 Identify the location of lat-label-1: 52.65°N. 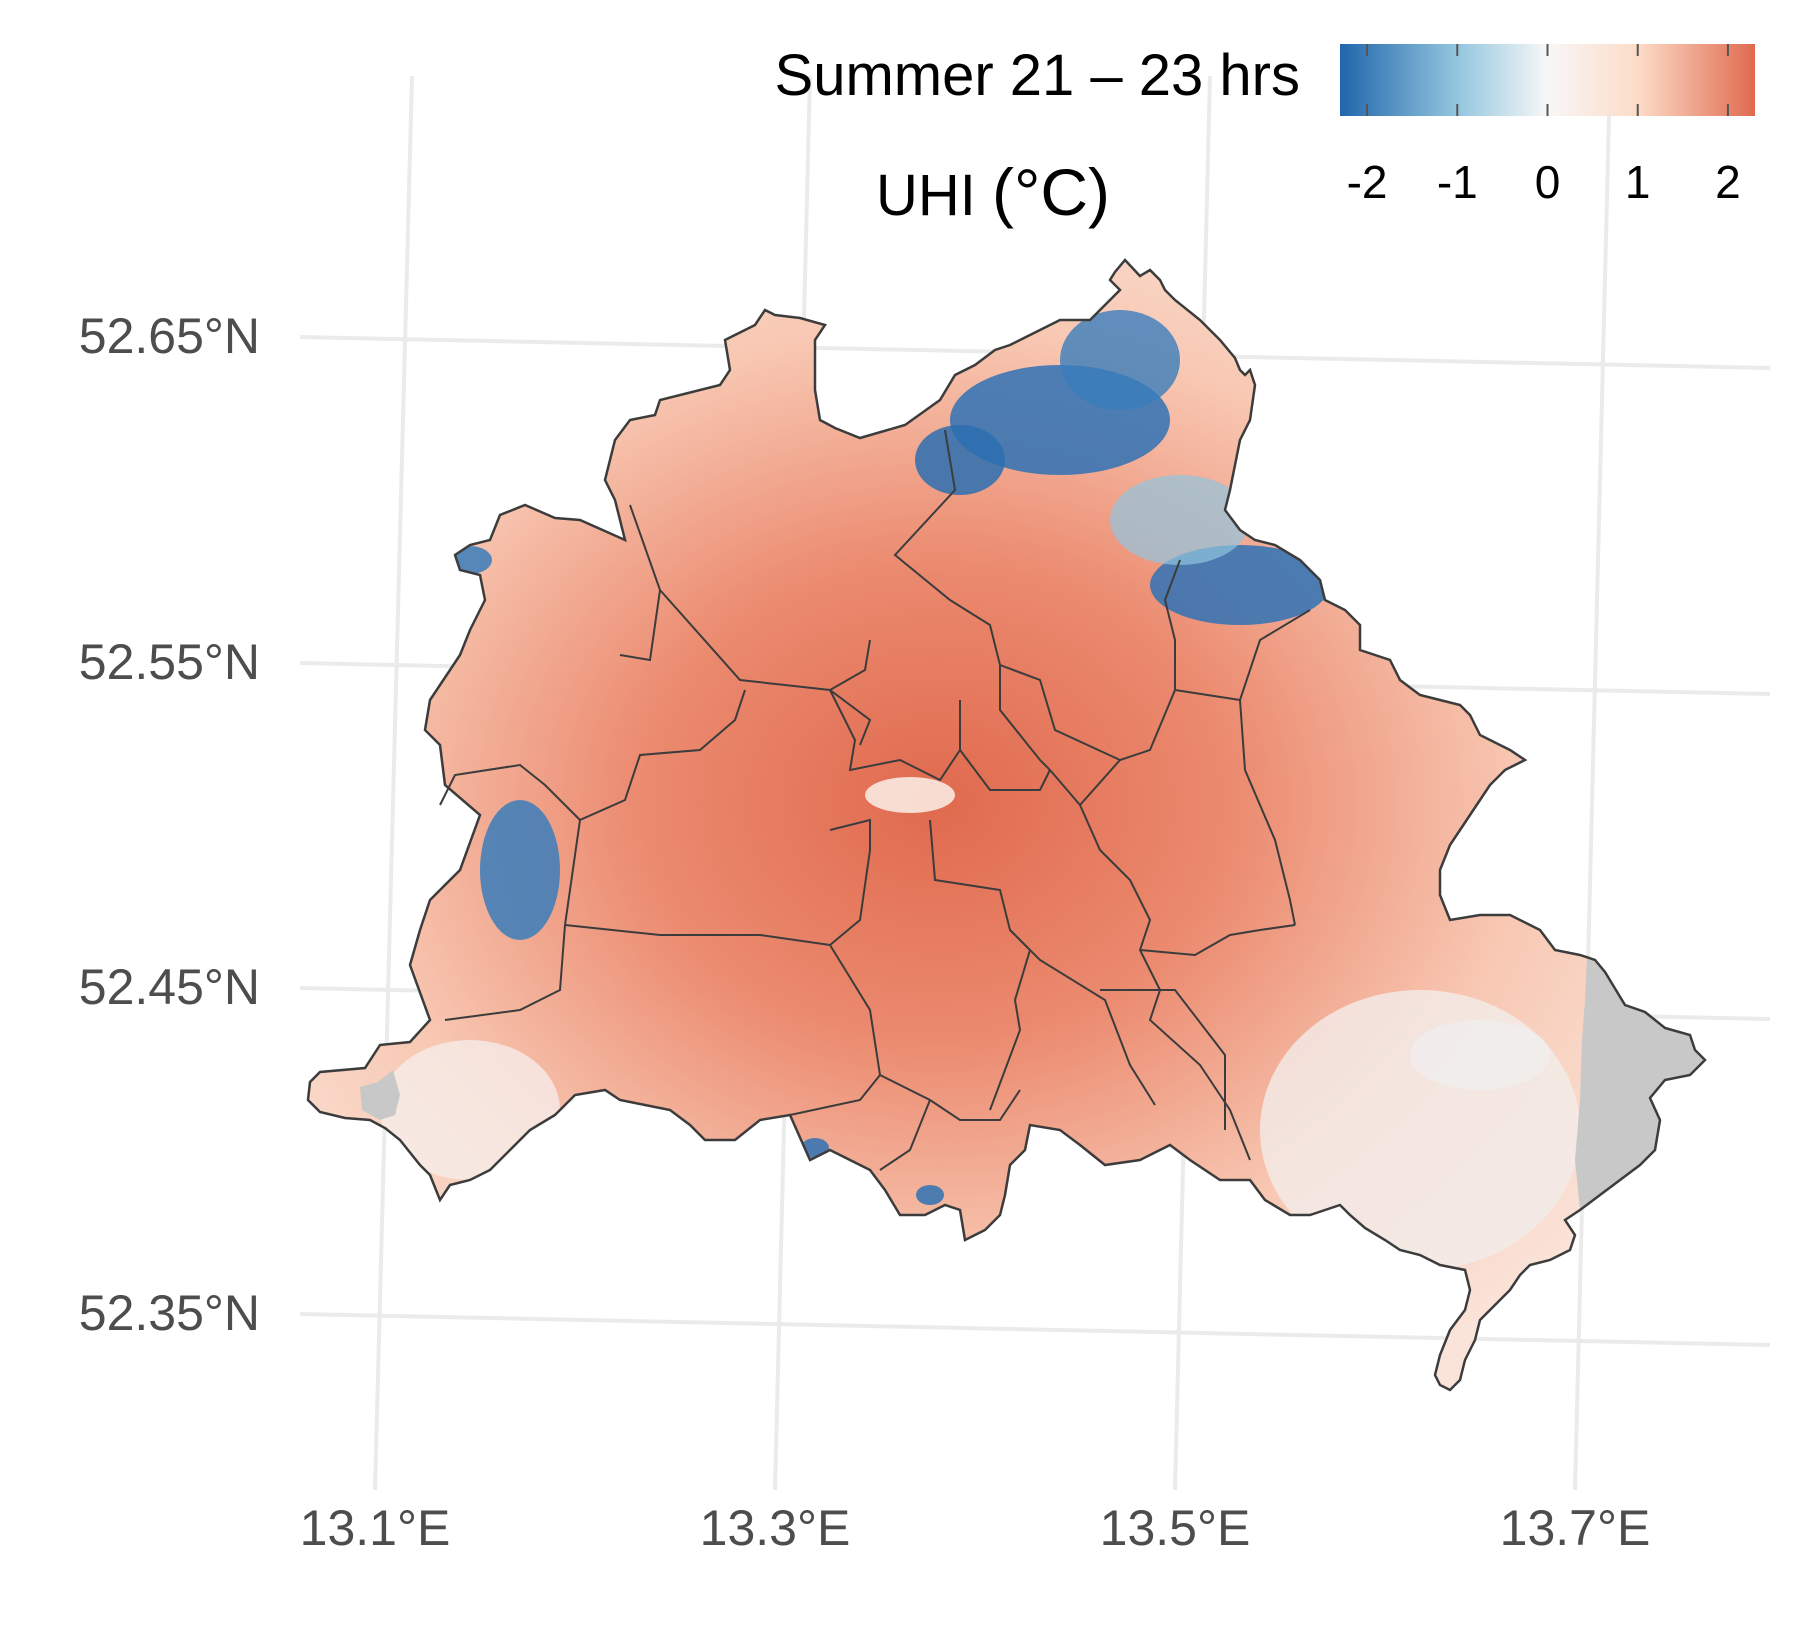
(169, 336).